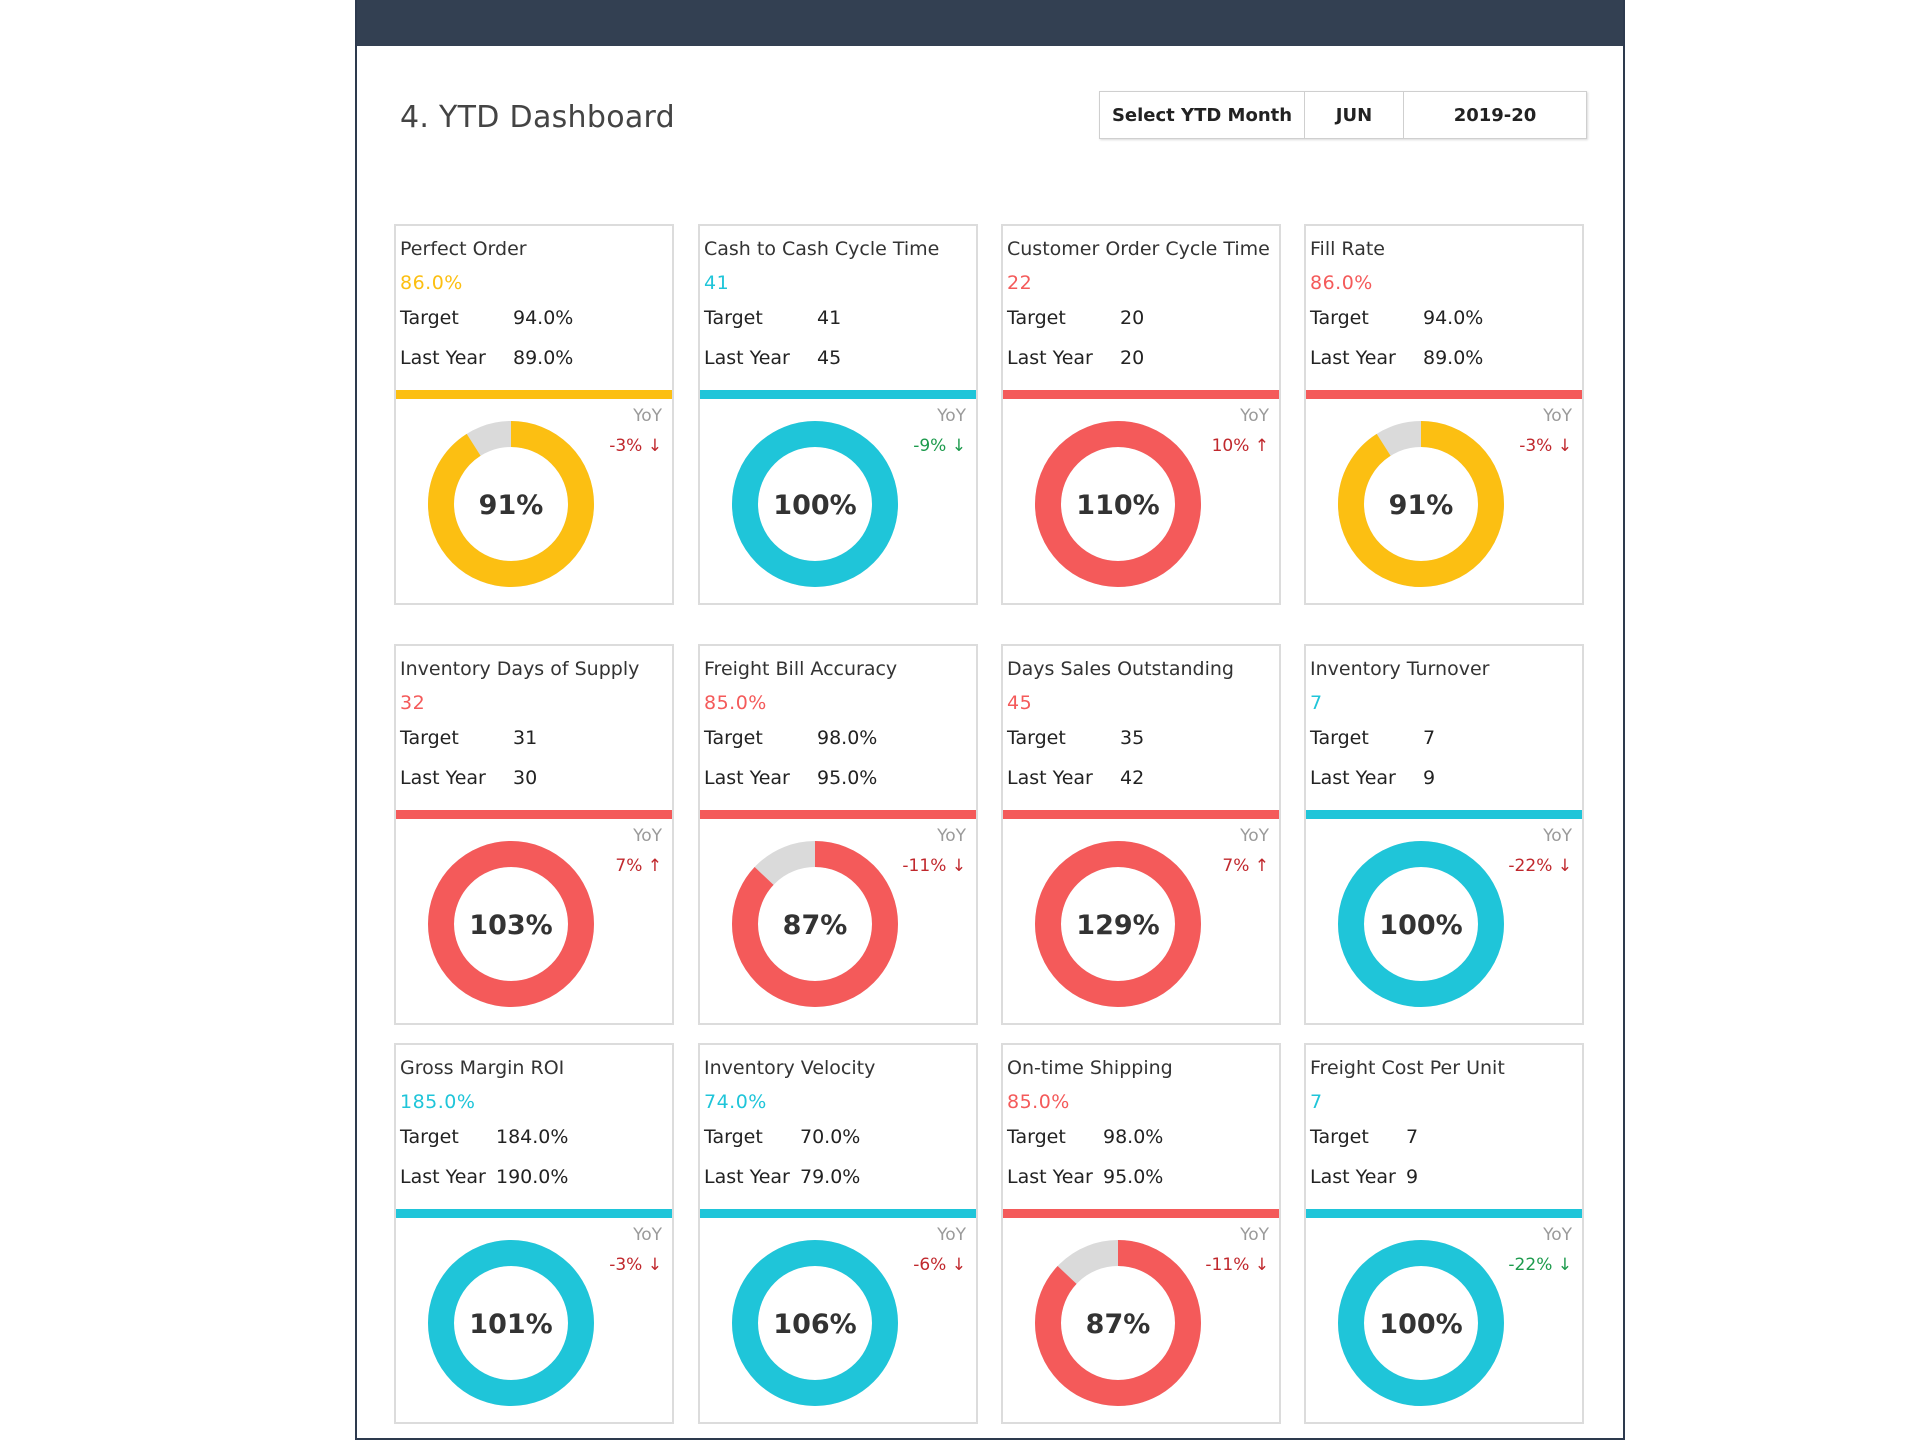  Describe the element at coordinates (1132, 318) in the screenshot. I see `target-value: 20` at that location.